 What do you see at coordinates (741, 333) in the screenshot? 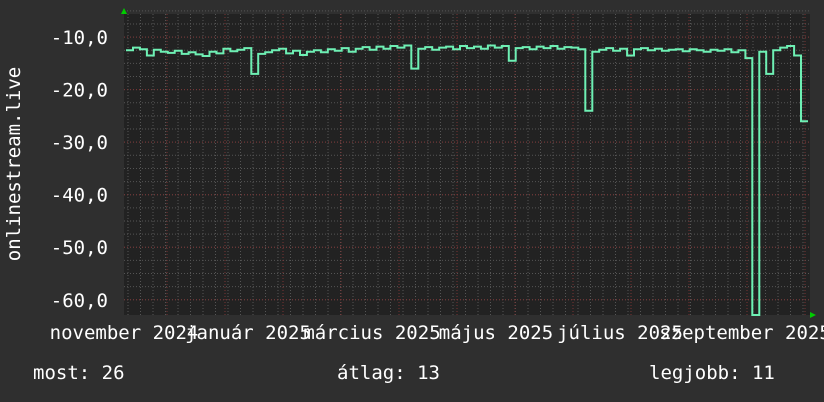
I see `x-tick-label: szeptember 2025` at bounding box center [741, 333].